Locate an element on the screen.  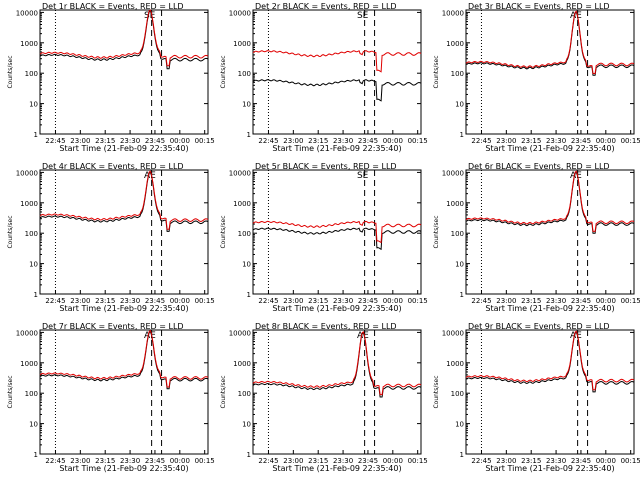
chart-title: Det 9r BLACK = Events, RED = LLD is located at coordinates (539, 326).